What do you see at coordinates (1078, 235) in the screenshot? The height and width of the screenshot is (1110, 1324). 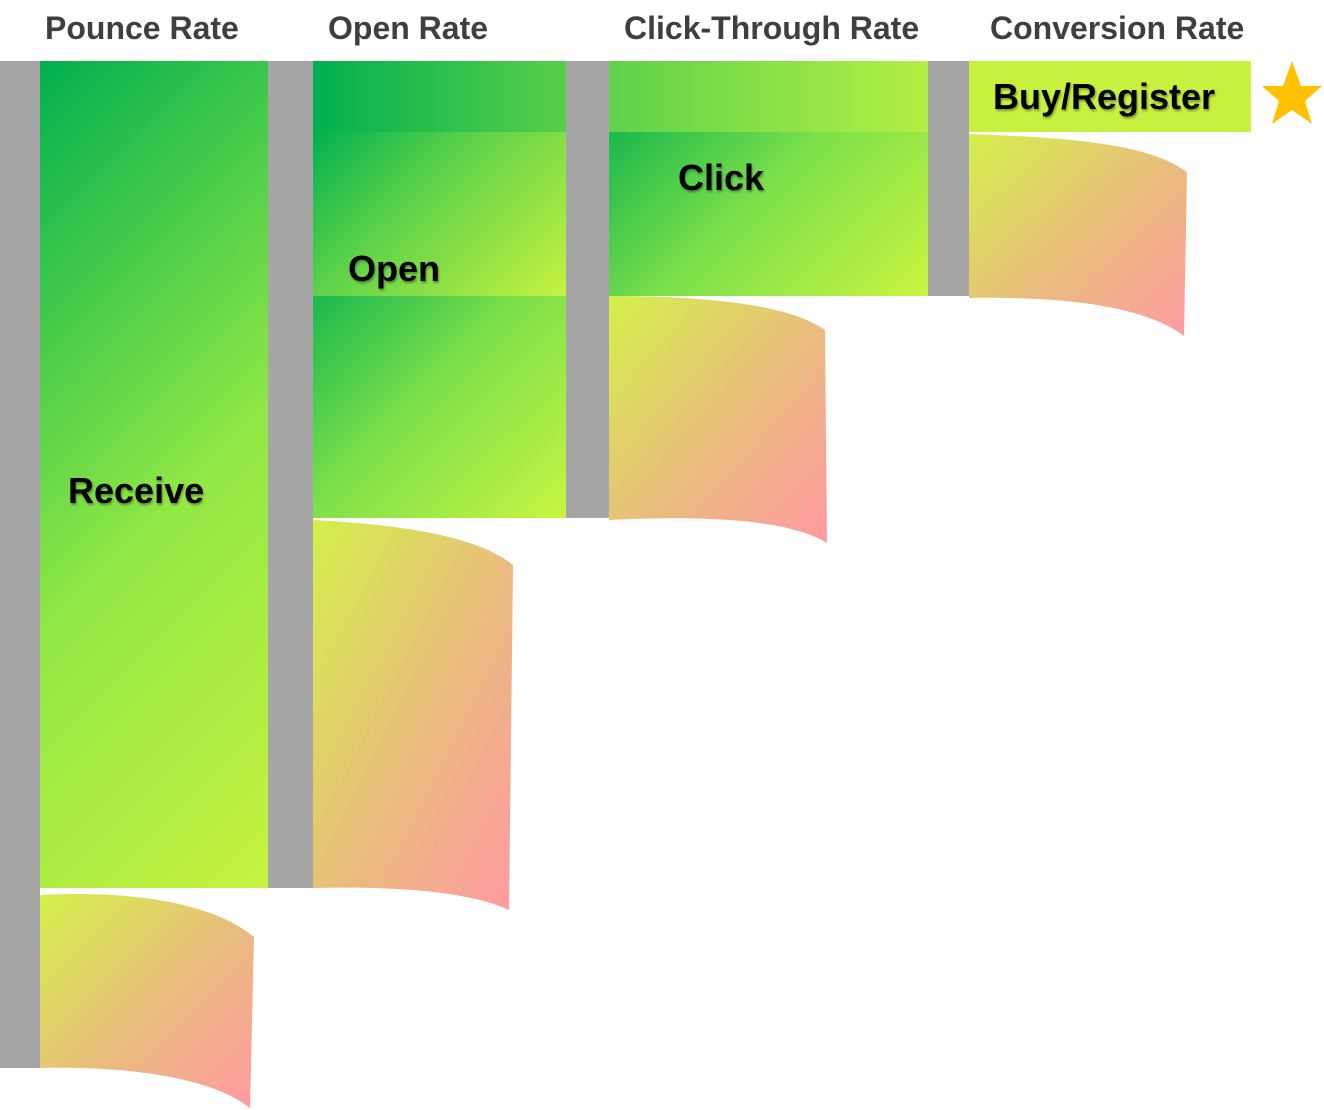 I see `drop-off-flag-buy` at bounding box center [1078, 235].